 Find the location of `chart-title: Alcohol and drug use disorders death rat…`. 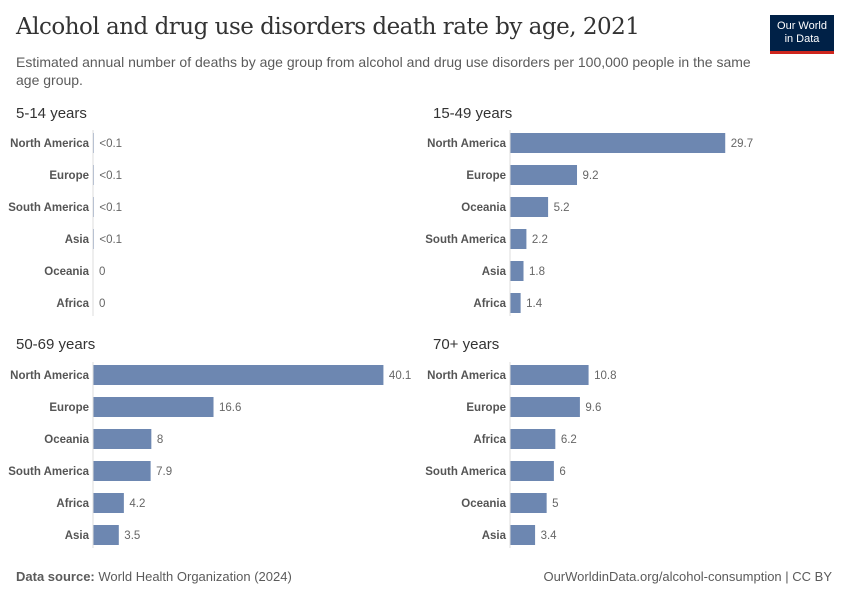

chart-title: Alcohol and drug use disorders death rat… is located at coordinates (328, 27).